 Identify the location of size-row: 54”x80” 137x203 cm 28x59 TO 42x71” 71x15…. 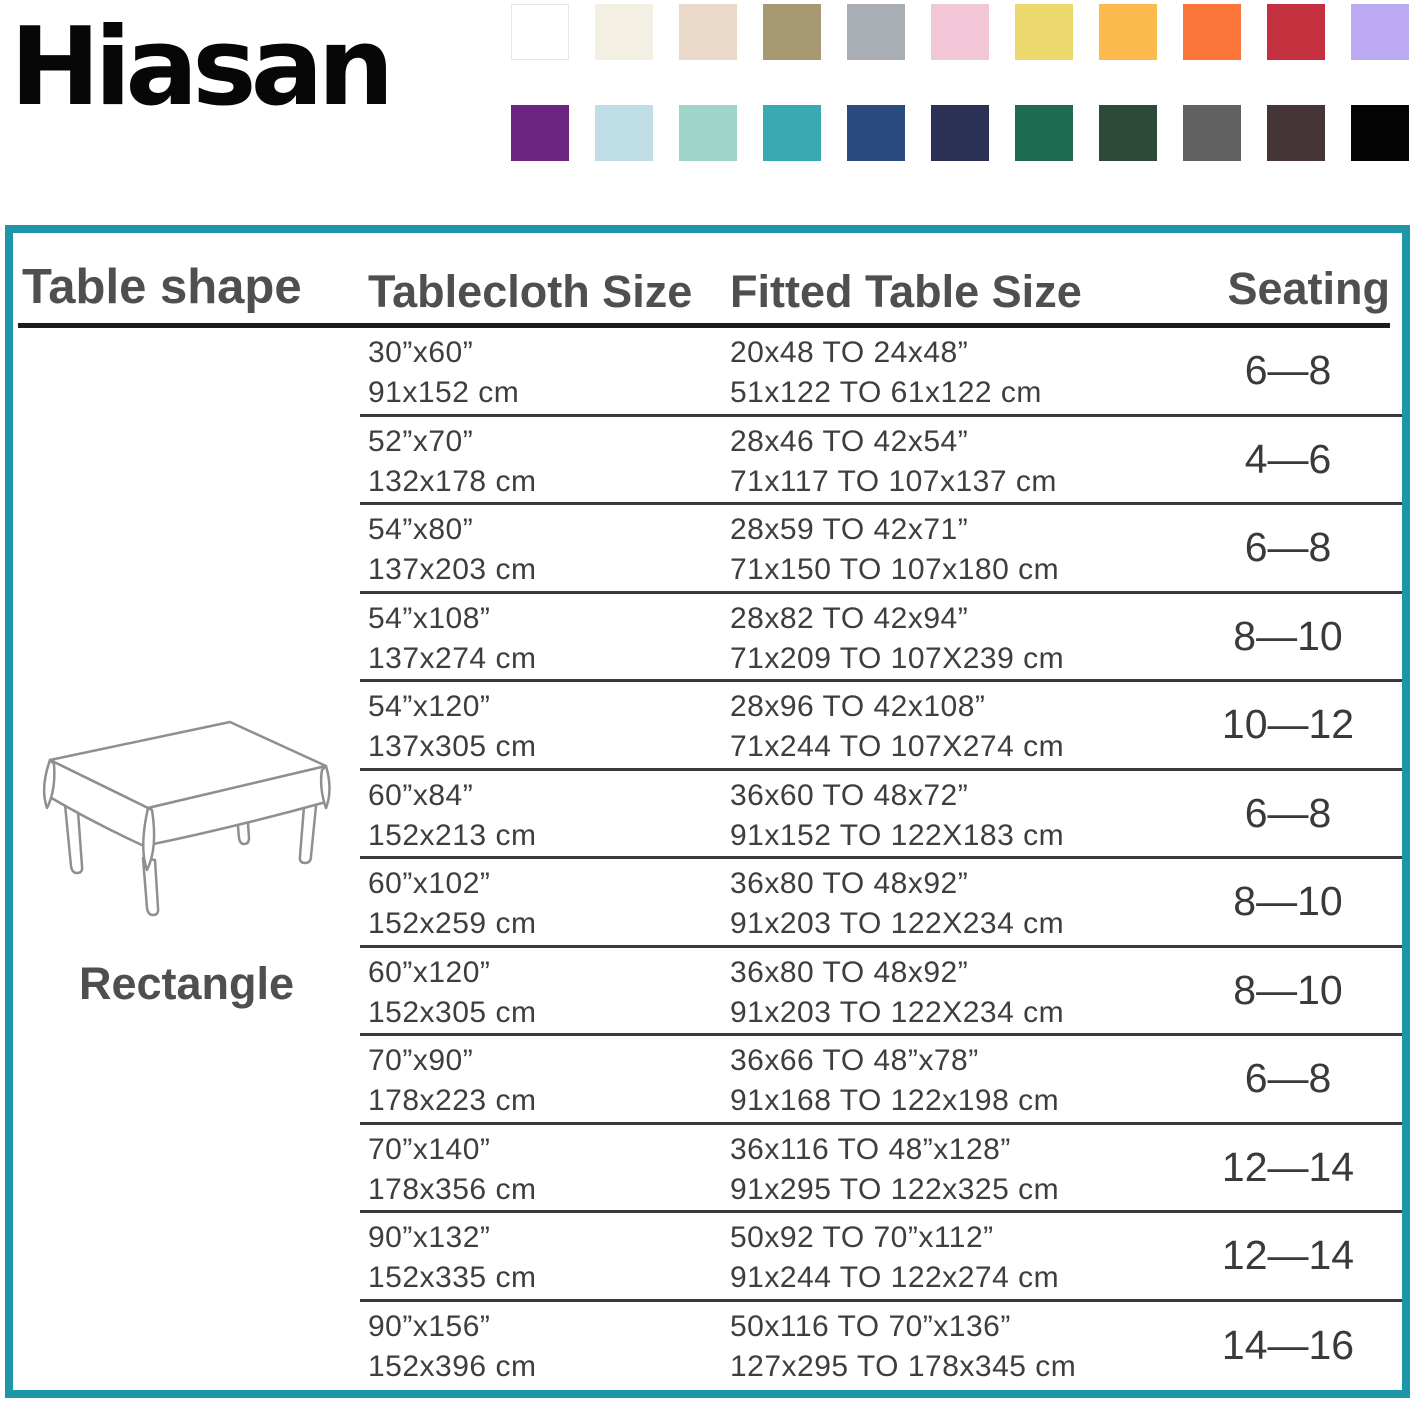
(881, 549).